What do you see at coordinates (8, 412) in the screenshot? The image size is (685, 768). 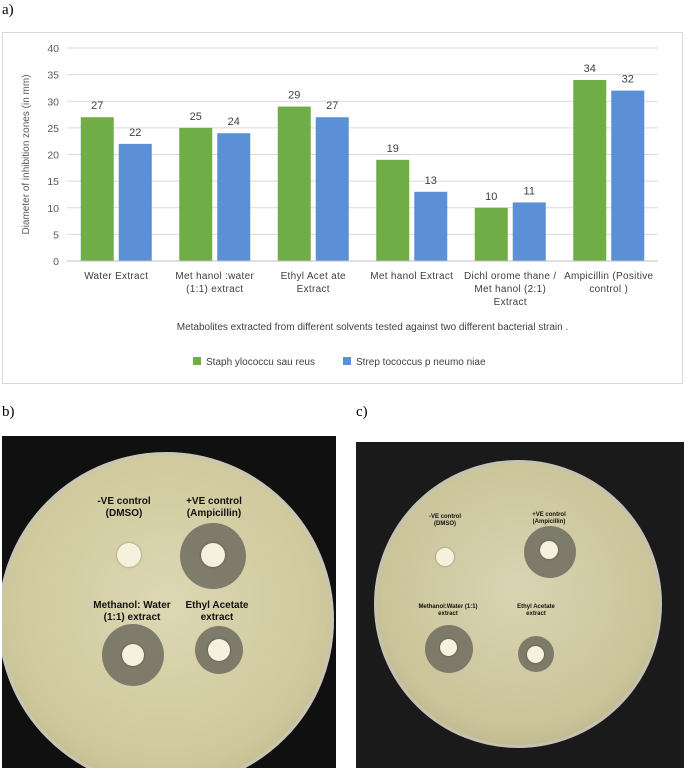 I see `panel-label-b: b)` at bounding box center [8, 412].